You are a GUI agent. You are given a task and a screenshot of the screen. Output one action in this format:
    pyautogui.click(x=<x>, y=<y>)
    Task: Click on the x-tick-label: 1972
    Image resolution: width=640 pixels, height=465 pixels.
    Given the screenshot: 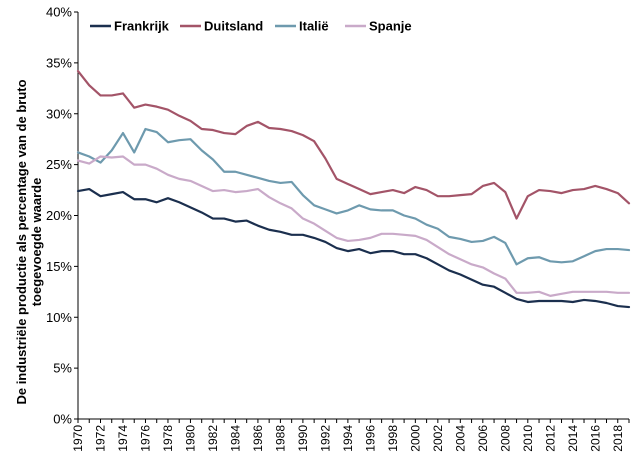 What is the action you would take?
    pyautogui.click(x=100, y=438)
    